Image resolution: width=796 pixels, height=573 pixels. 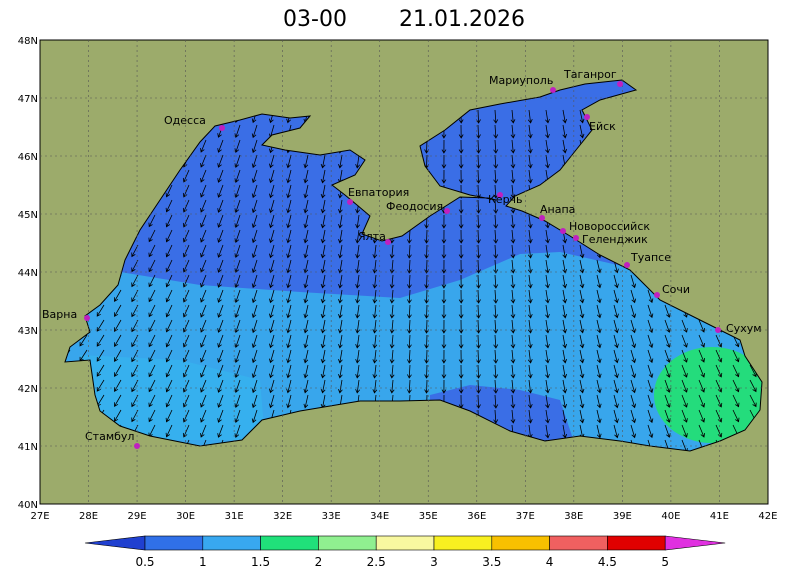 What do you see at coordinates (185, 516) in the screenshot?
I see `lon-label: 30E` at bounding box center [185, 516].